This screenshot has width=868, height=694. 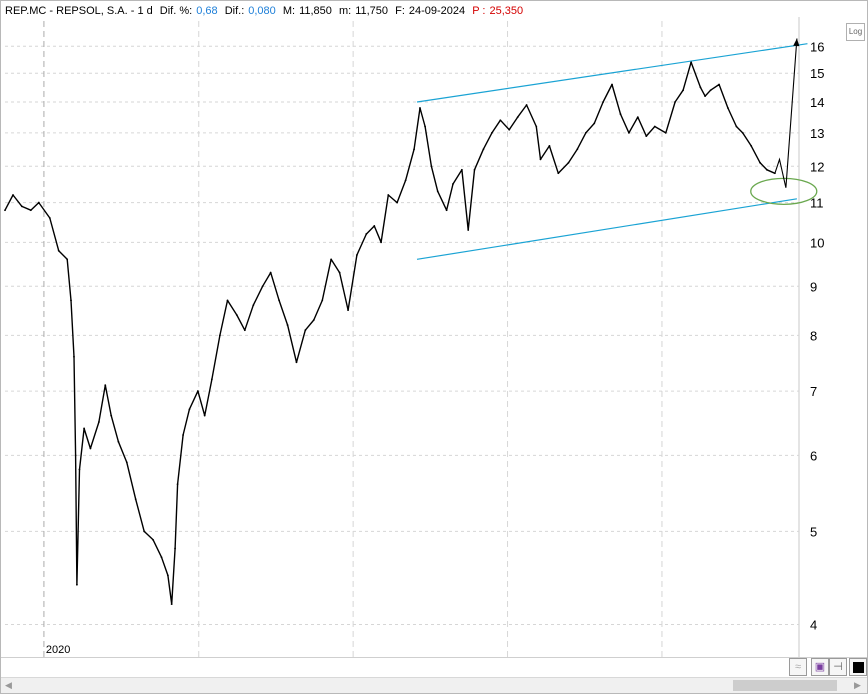 I want to click on log-scale-button: Log, so click(x=855, y=32).